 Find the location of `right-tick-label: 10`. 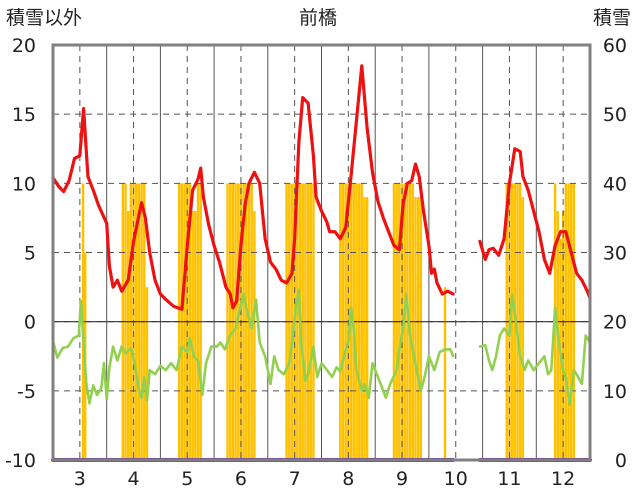

right-tick-label: 10 is located at coordinates (615, 392).